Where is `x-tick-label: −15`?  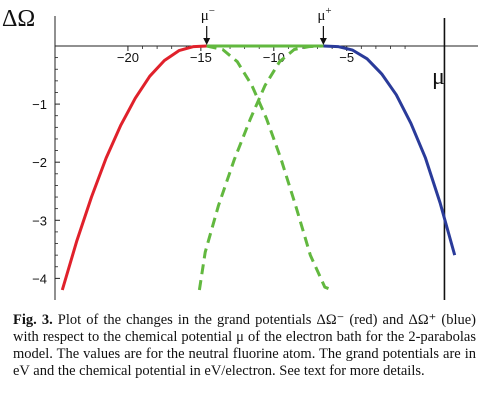 x-tick-label: −15 is located at coordinates (201, 57).